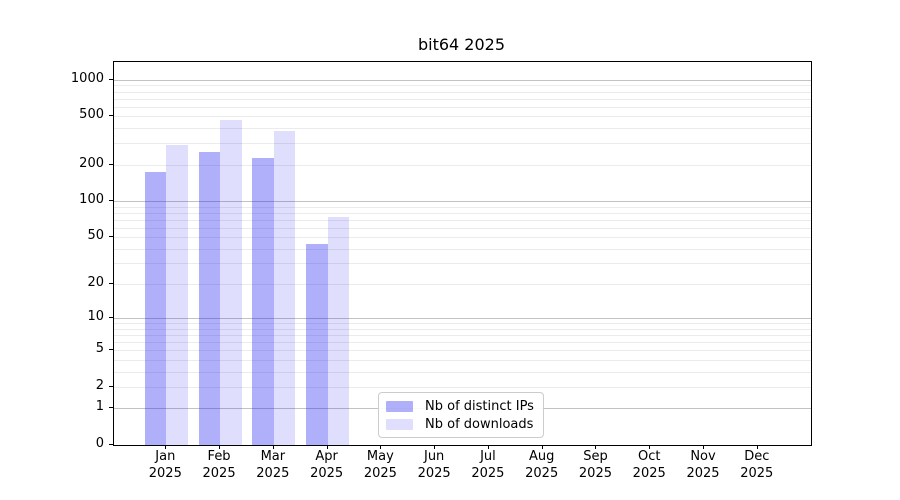 The image size is (900, 500). What do you see at coordinates (219, 465) in the screenshot?
I see `x-tick-label: Feb 2025` at bounding box center [219, 465].